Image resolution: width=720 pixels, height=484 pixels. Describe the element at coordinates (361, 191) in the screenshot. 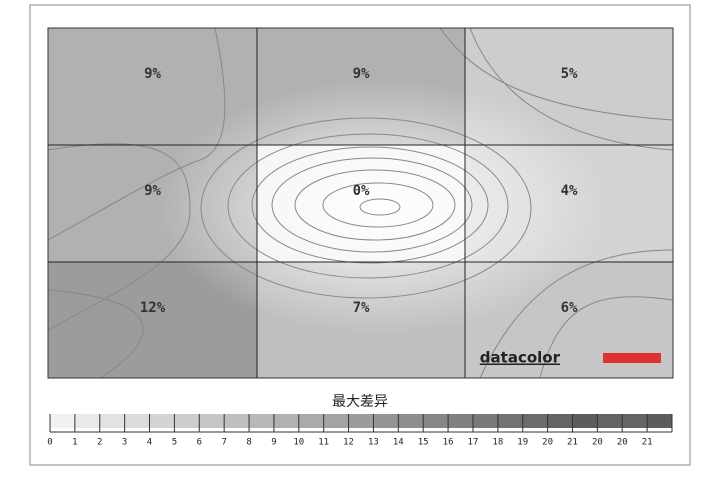

I see `cell-label: 0%` at that location.